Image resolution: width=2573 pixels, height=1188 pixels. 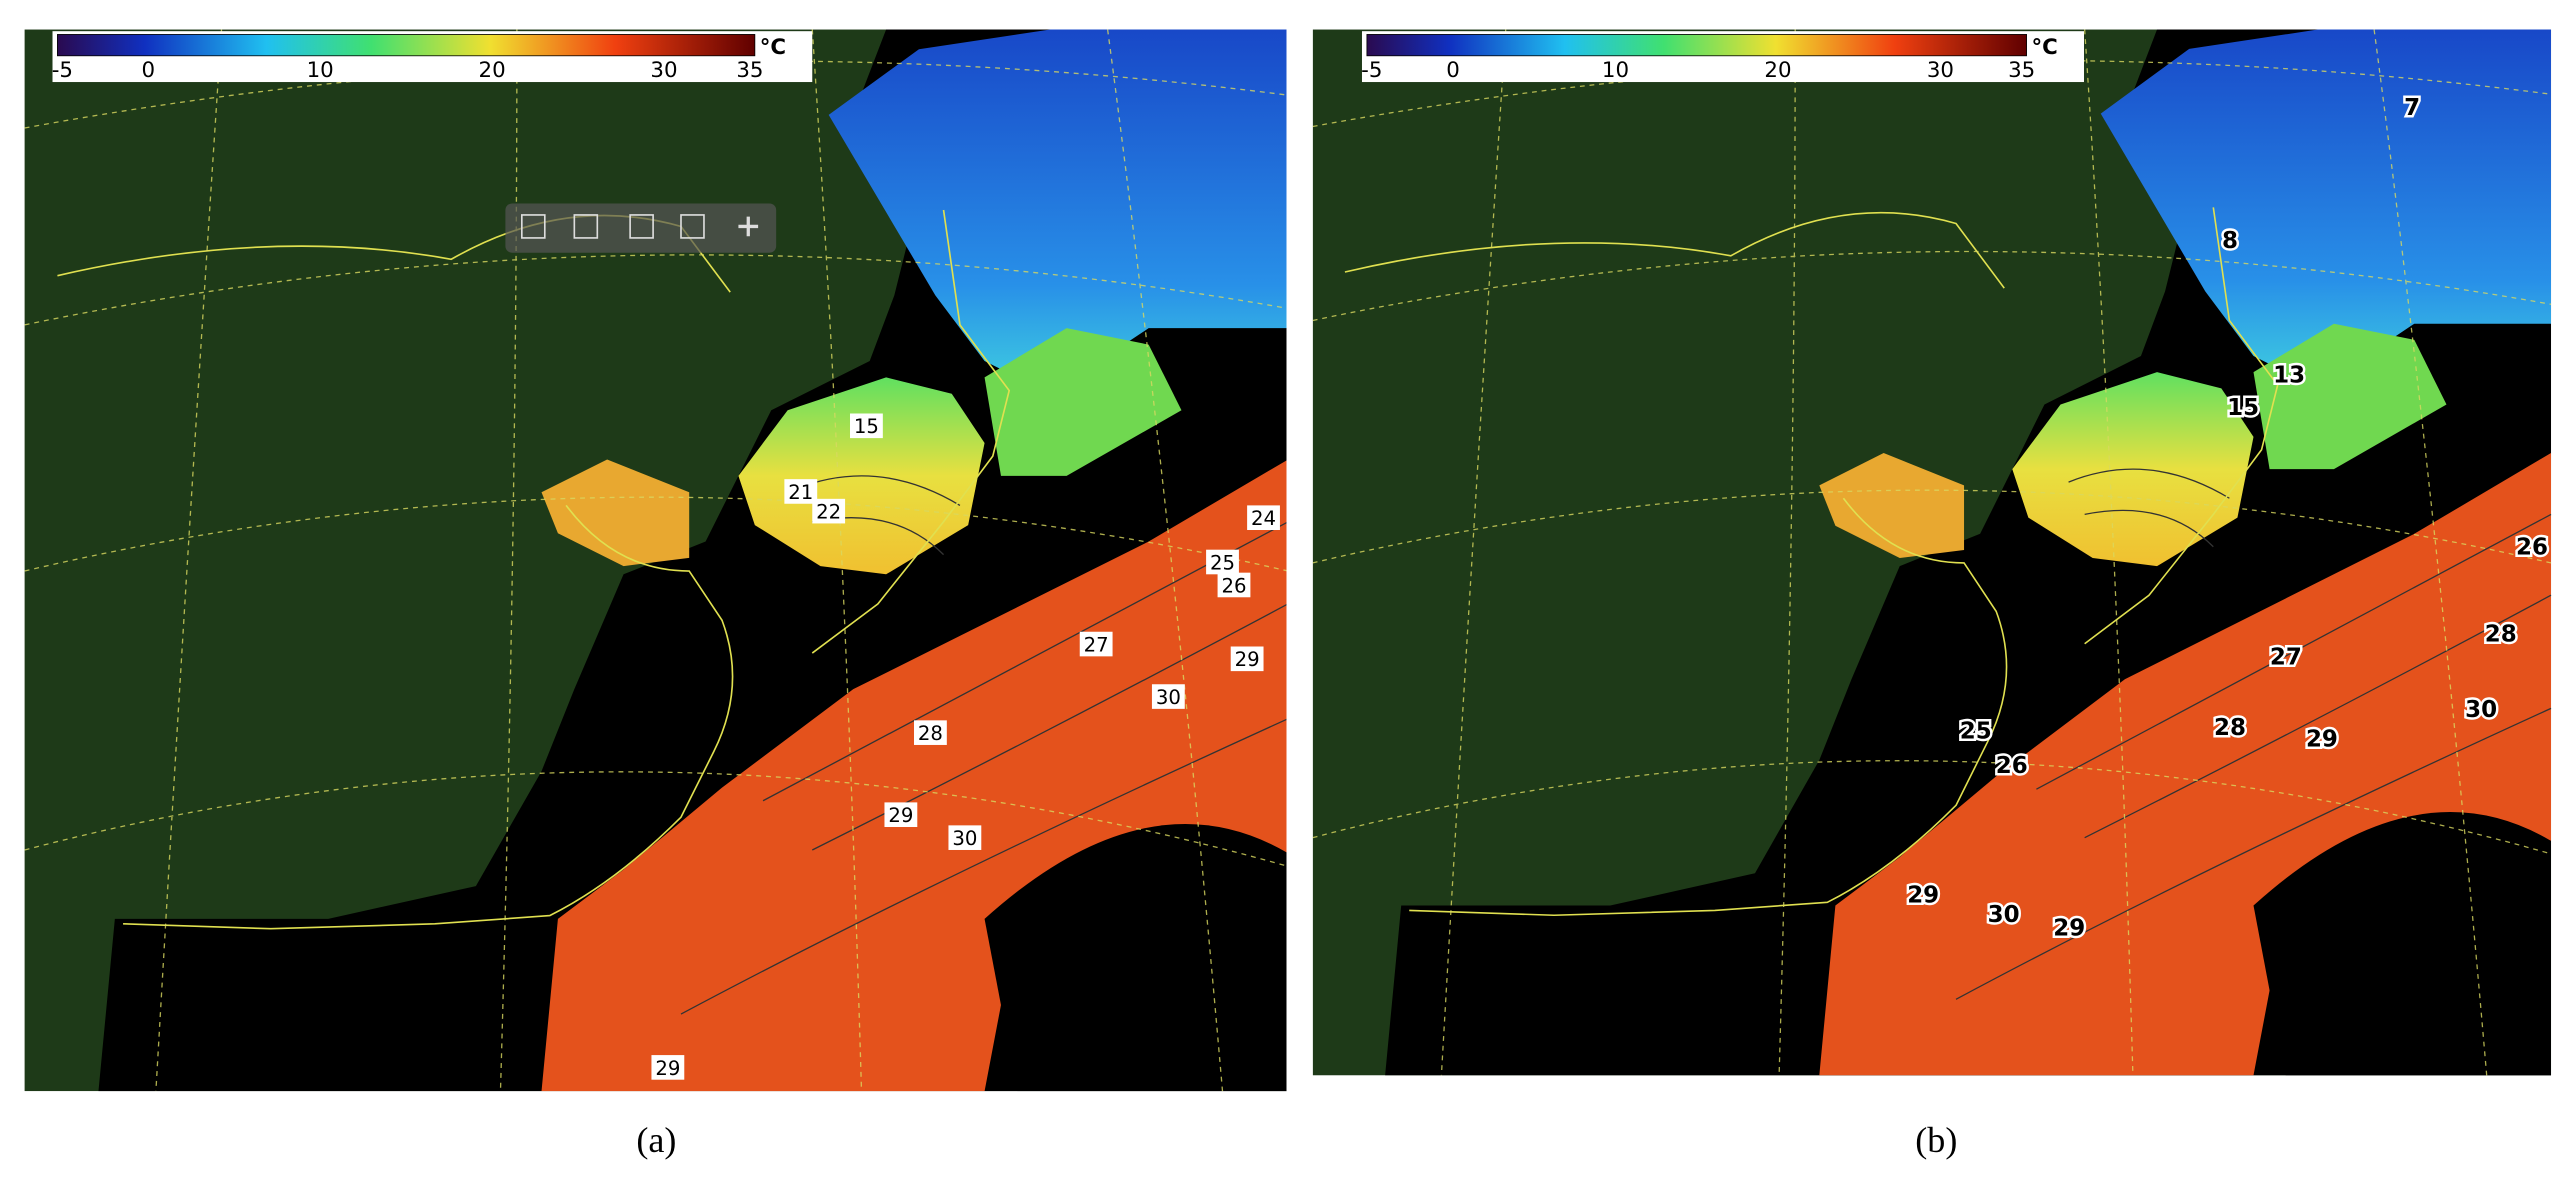 What do you see at coordinates (2412, 108) in the screenshot?
I see `contour-label: 7` at bounding box center [2412, 108].